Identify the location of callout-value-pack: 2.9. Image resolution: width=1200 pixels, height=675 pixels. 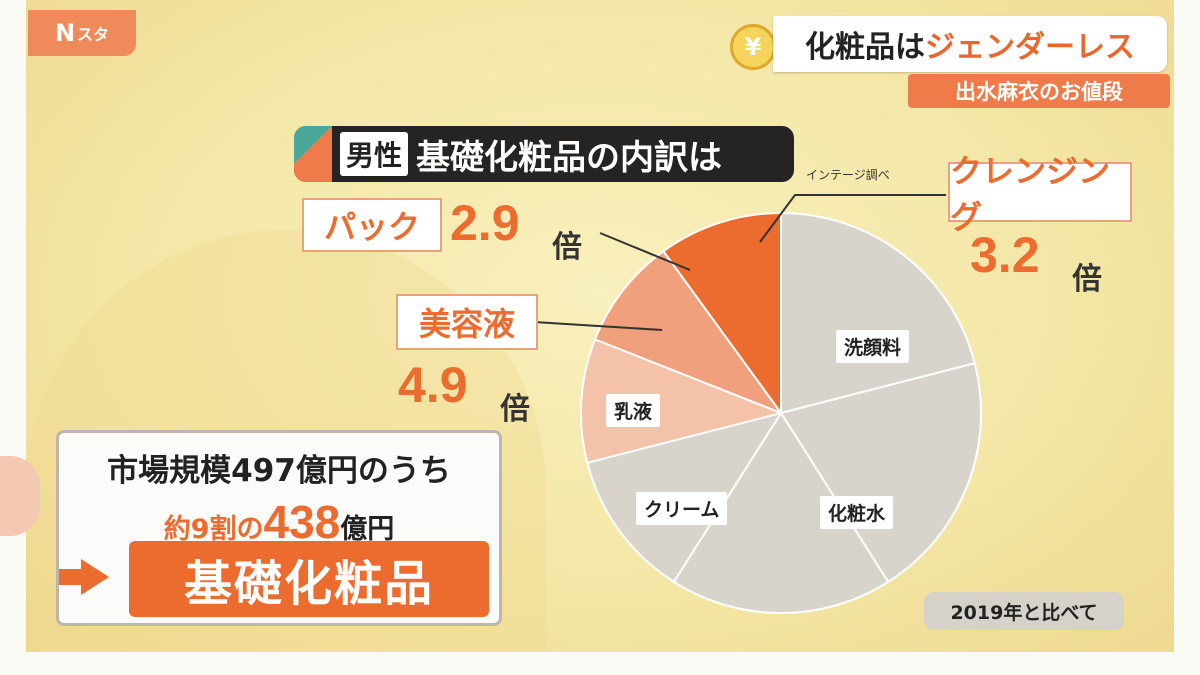
(485, 223).